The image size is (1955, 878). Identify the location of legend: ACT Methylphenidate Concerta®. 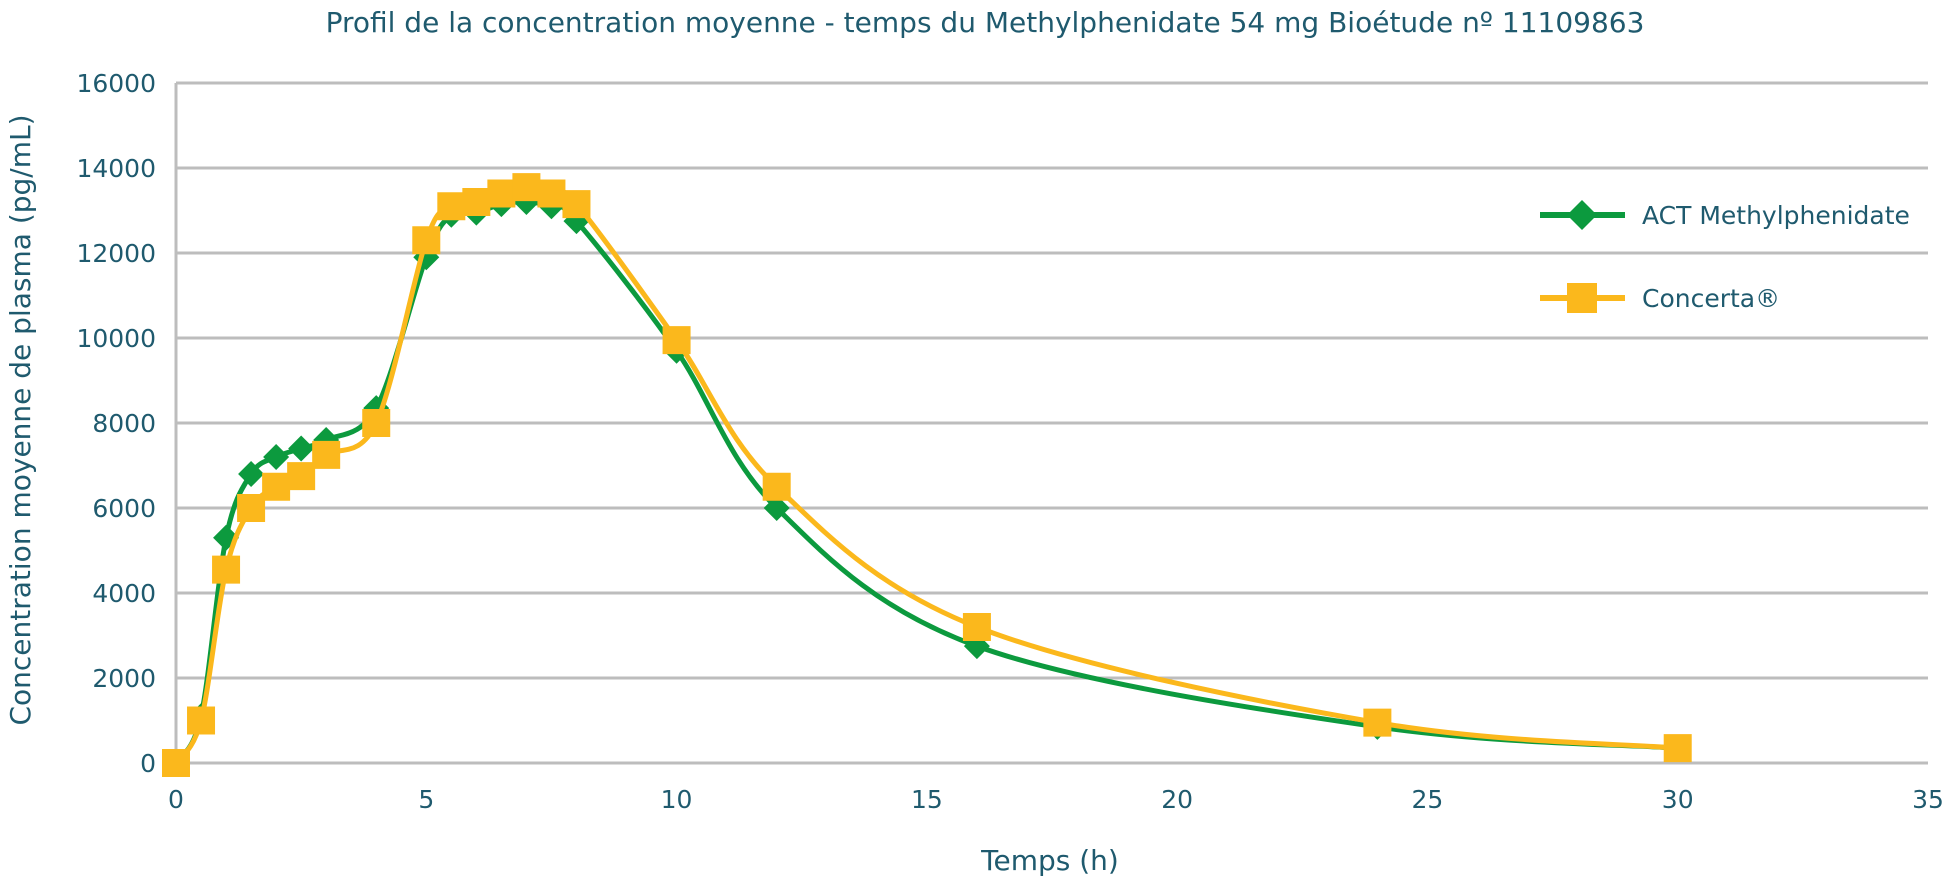
(1725, 256).